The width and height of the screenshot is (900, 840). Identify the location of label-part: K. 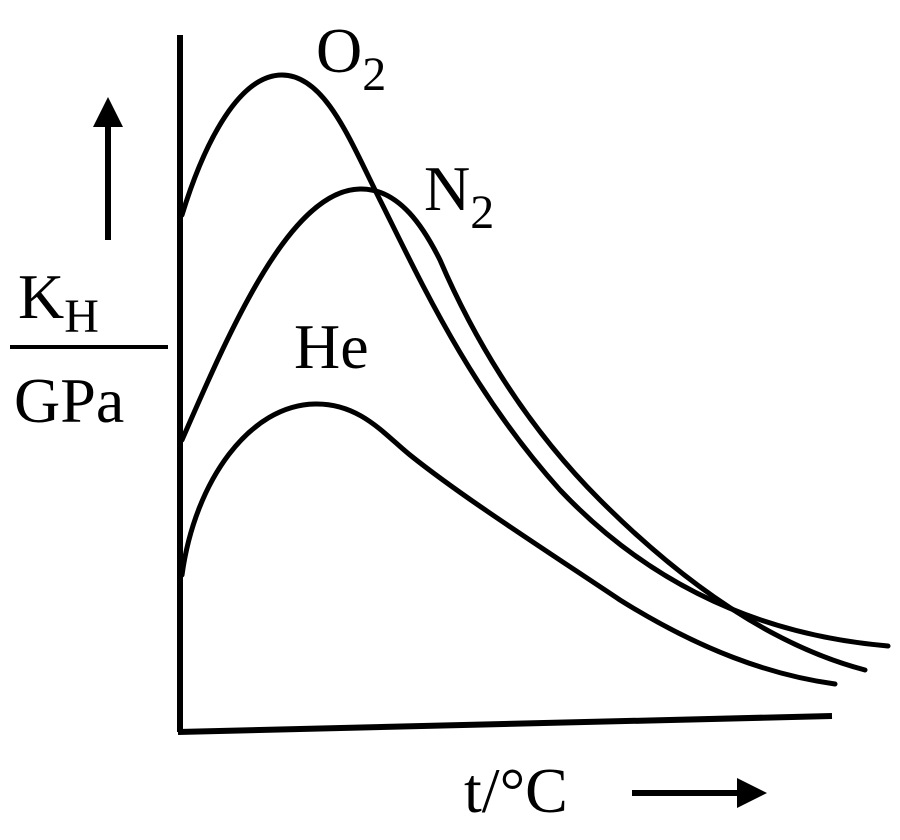
(41, 296).